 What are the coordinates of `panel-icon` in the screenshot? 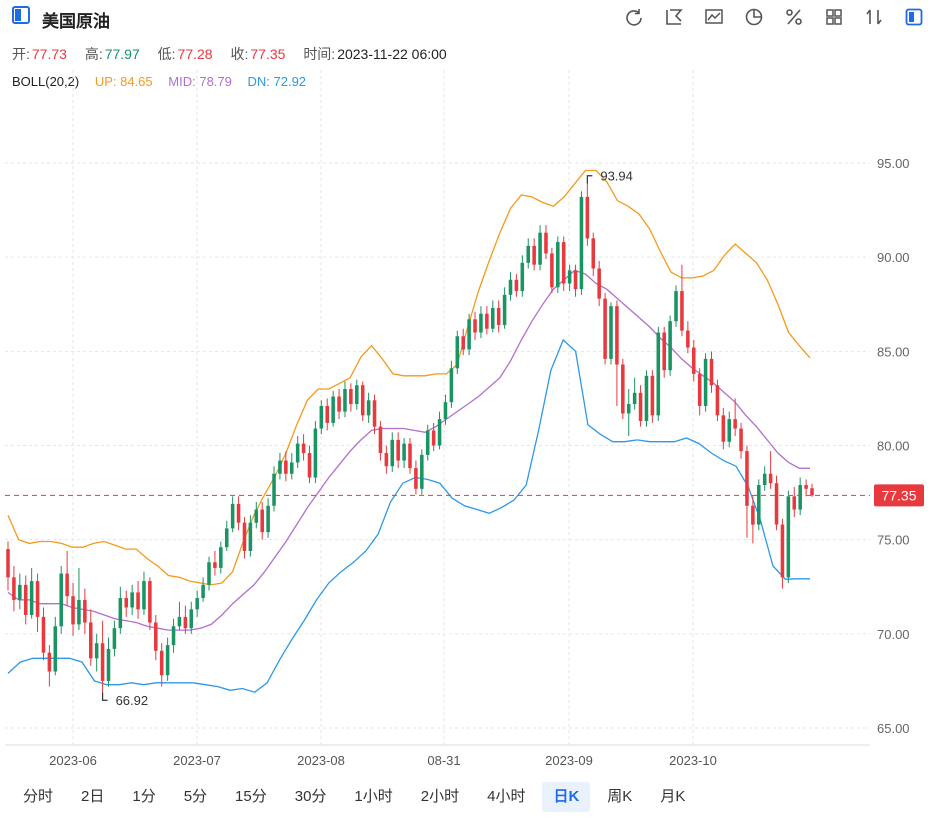 It's located at (914, 17).